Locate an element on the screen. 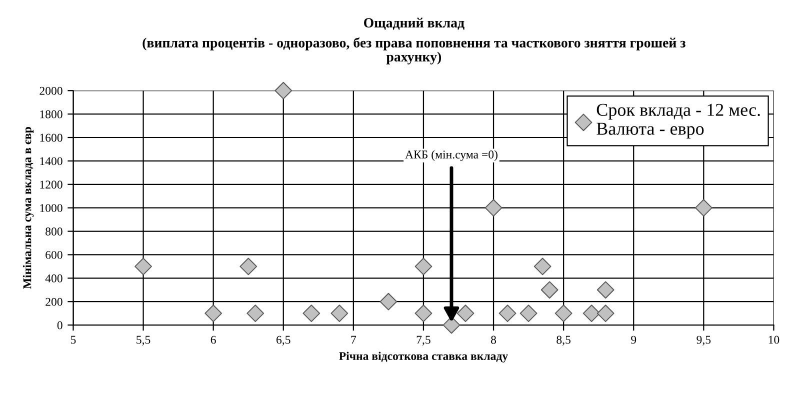  y-tick-label: 0 is located at coordinates (59, 325).